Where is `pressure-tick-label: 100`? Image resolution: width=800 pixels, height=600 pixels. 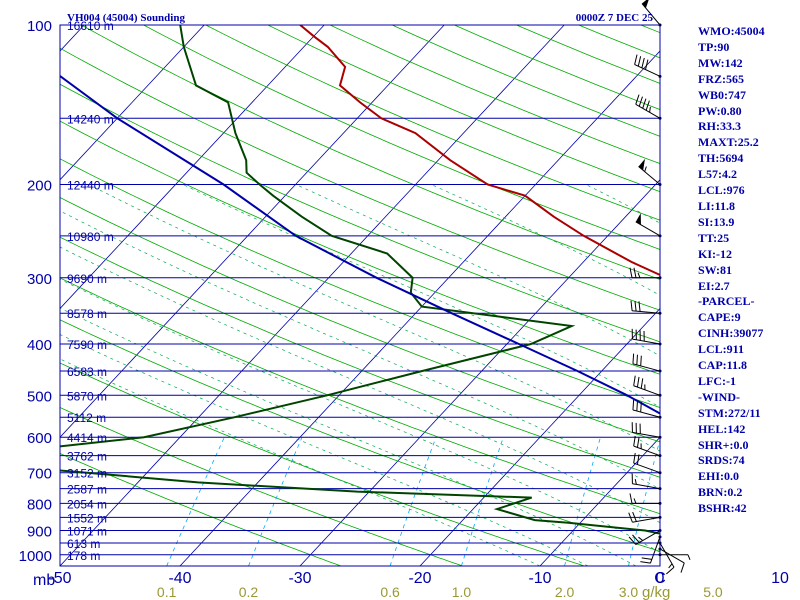
pressure-tick-label: 100 is located at coordinates (39, 26).